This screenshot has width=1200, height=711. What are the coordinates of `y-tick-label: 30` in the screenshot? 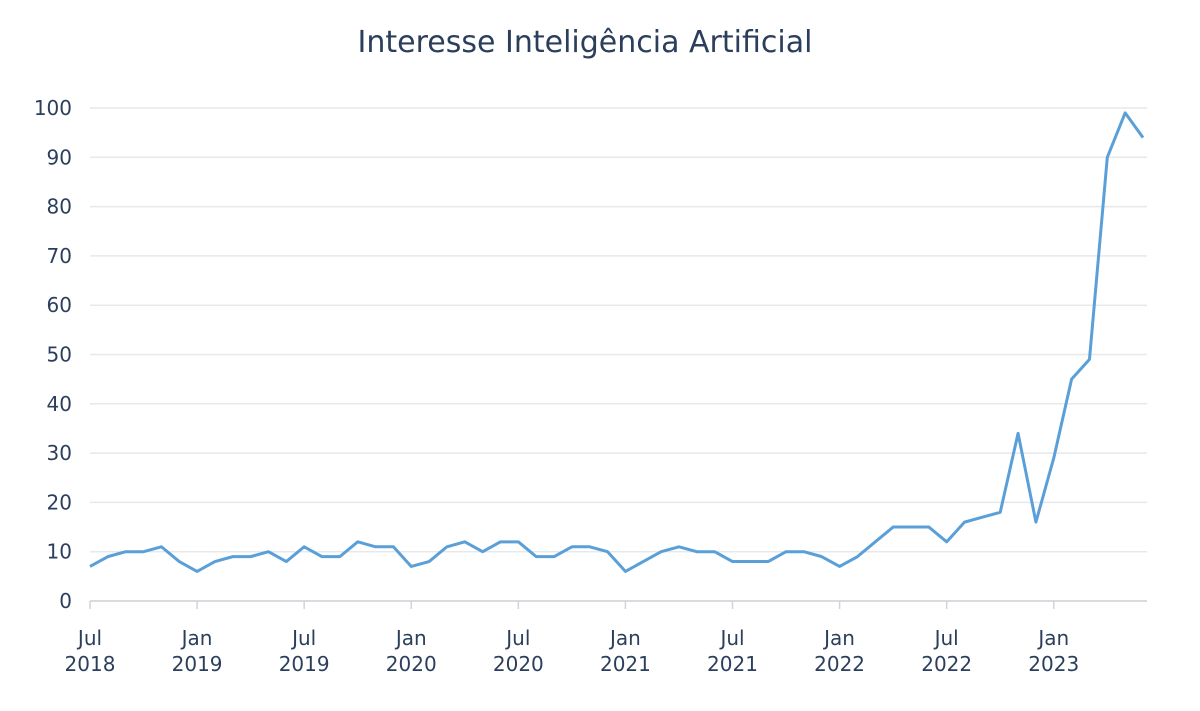 It's located at (59, 453).